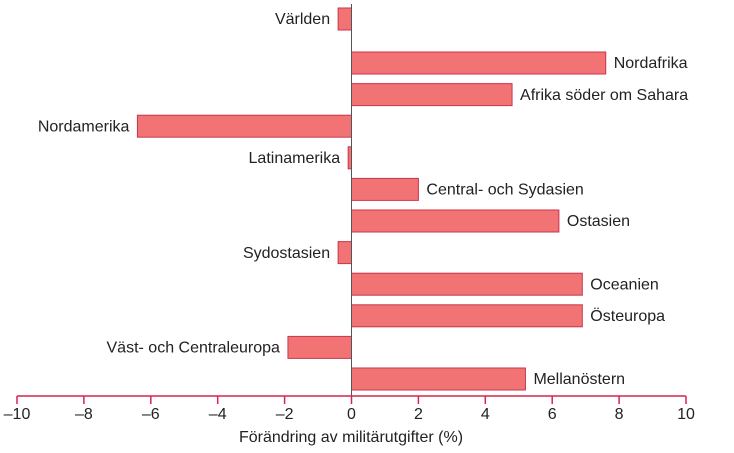 This screenshot has width=734, height=453. I want to click on x-tick-label: –8, so click(84, 414).